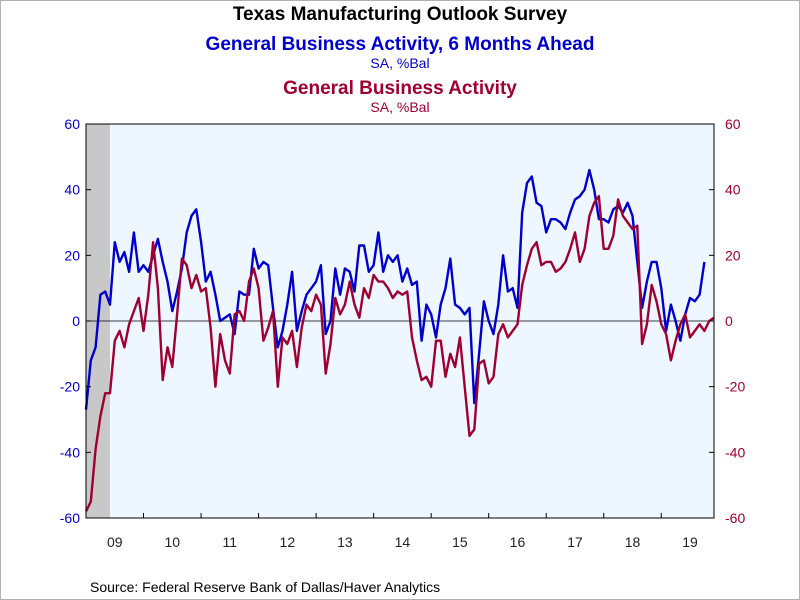 This screenshot has width=800, height=600. I want to click on y-right-tick-label: 40, so click(733, 190).